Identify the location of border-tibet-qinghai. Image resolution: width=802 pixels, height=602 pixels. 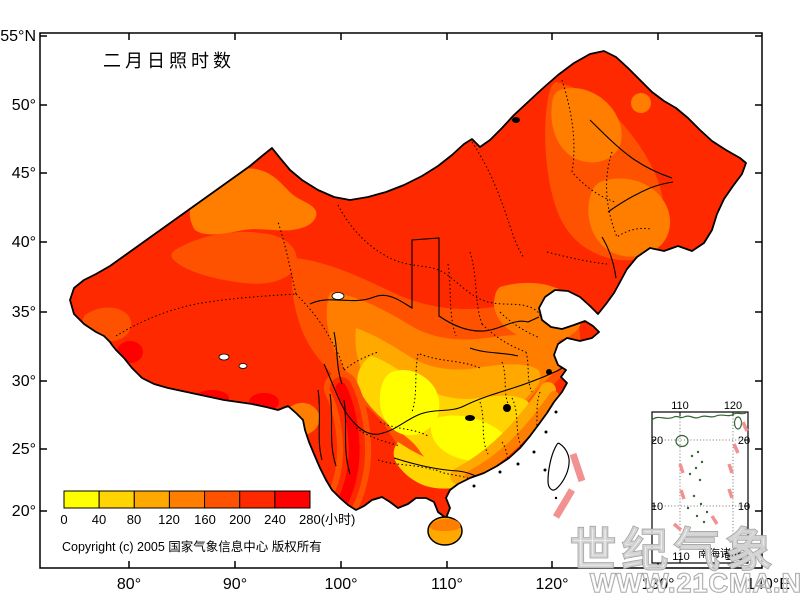
(320, 332).